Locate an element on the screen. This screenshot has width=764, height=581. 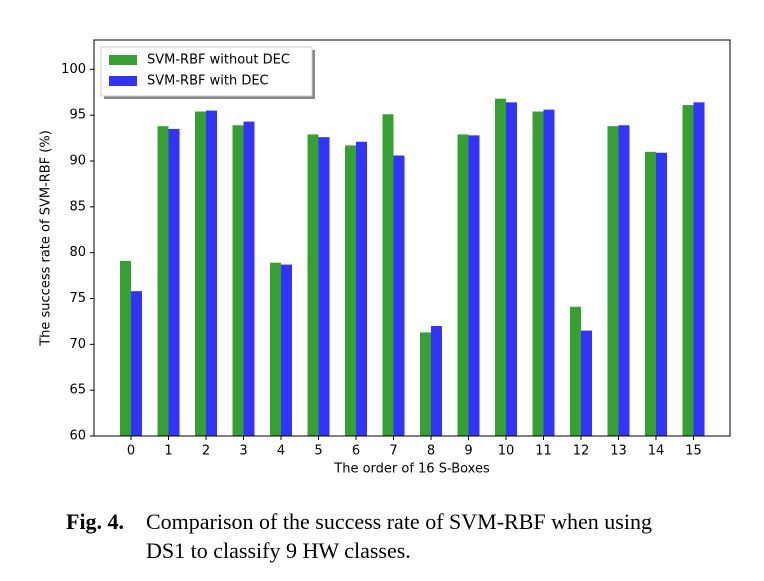
x-tick-label: 13 is located at coordinates (618, 451).